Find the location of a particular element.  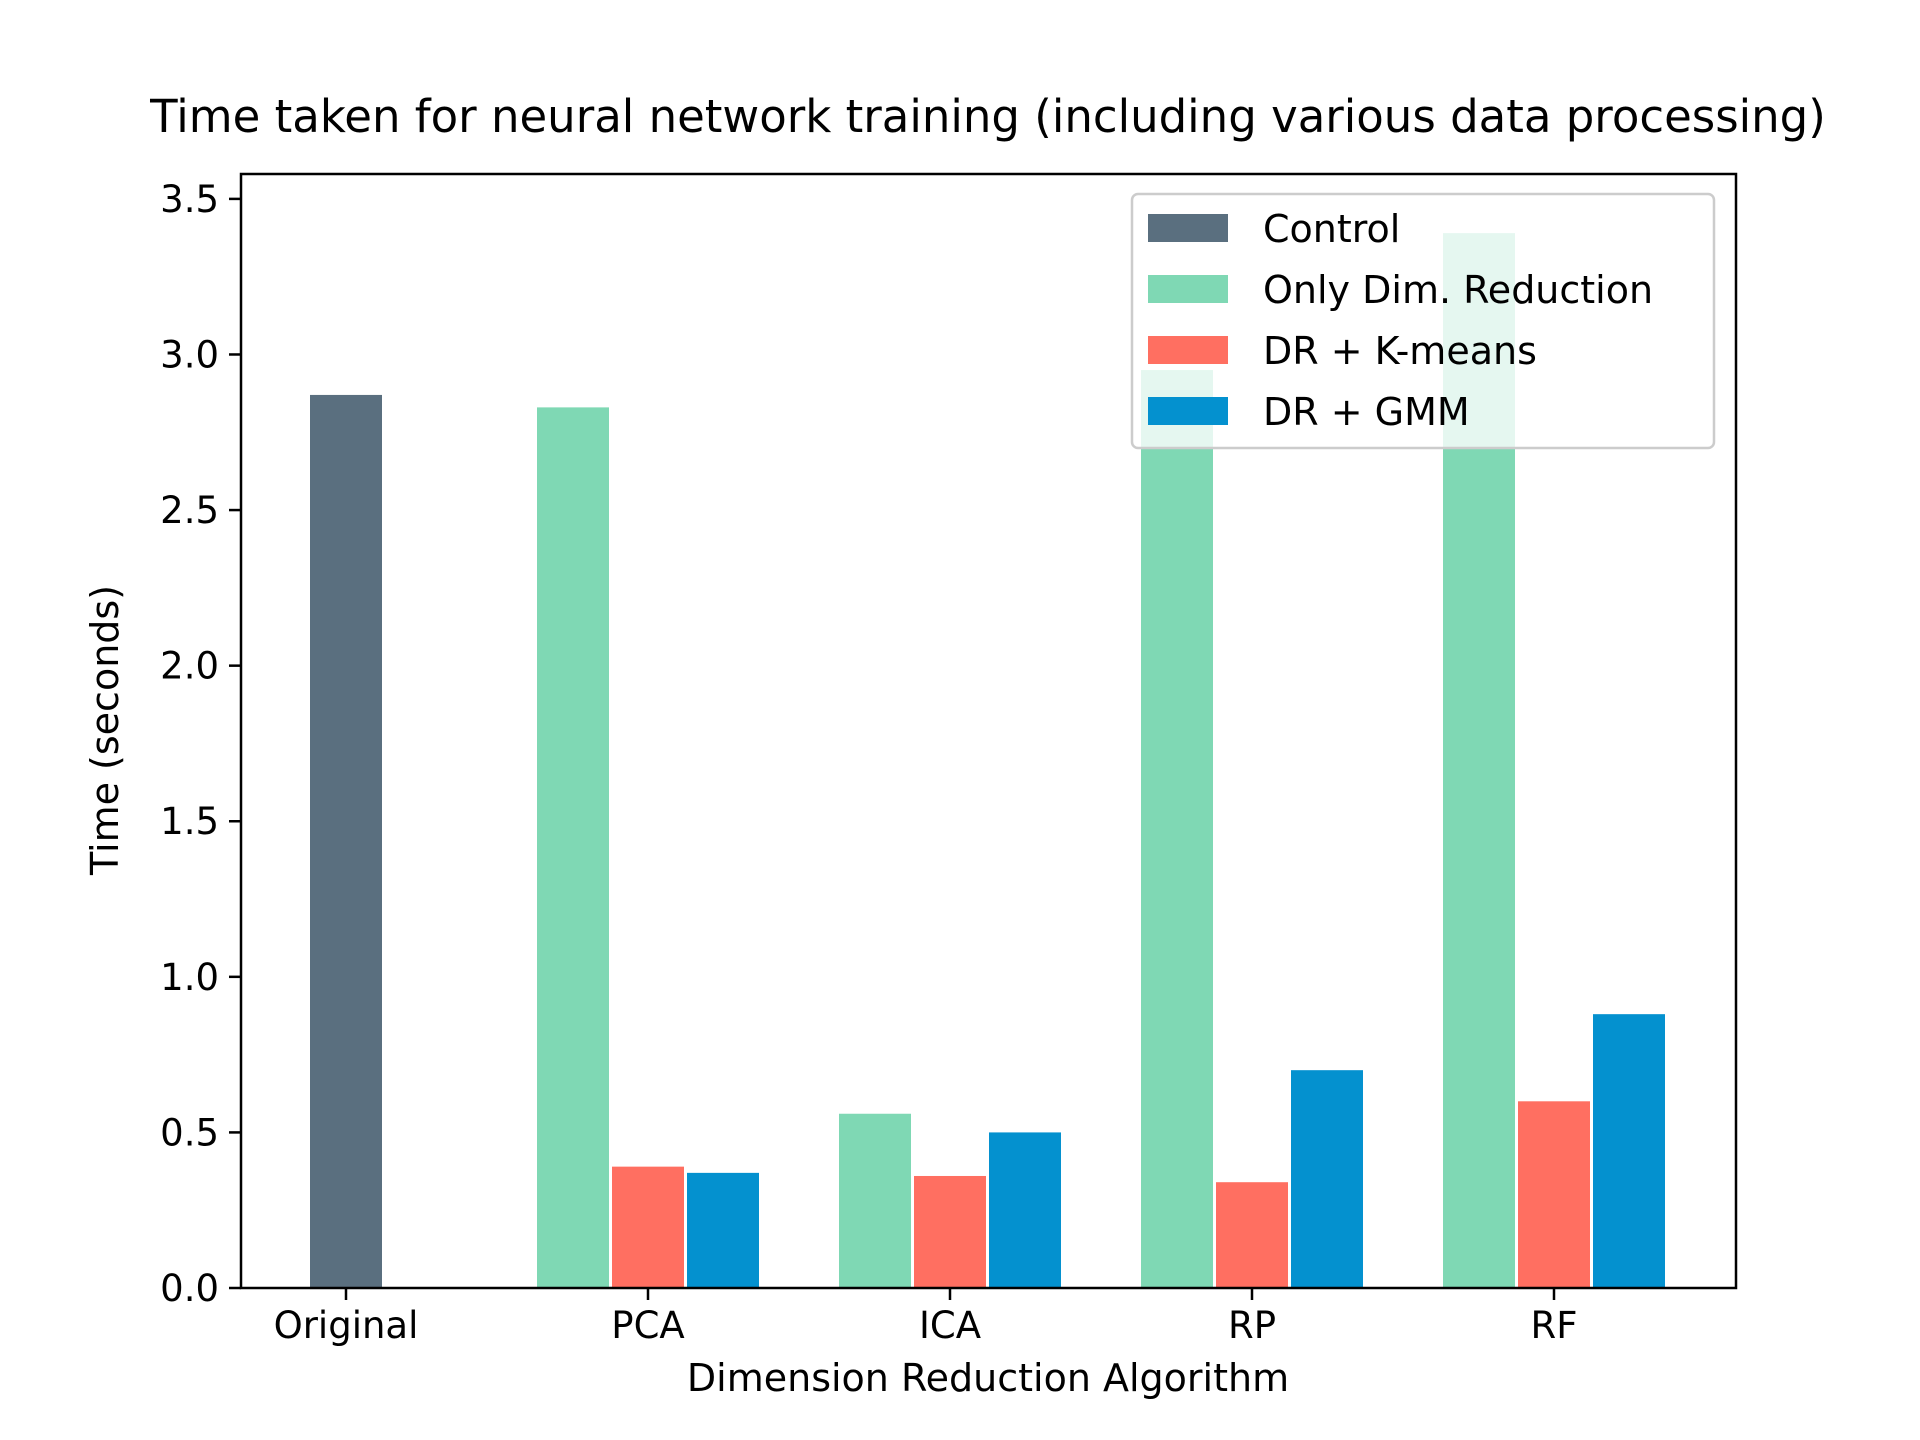

bar-dr-k-means-ica is located at coordinates (950, 1231).